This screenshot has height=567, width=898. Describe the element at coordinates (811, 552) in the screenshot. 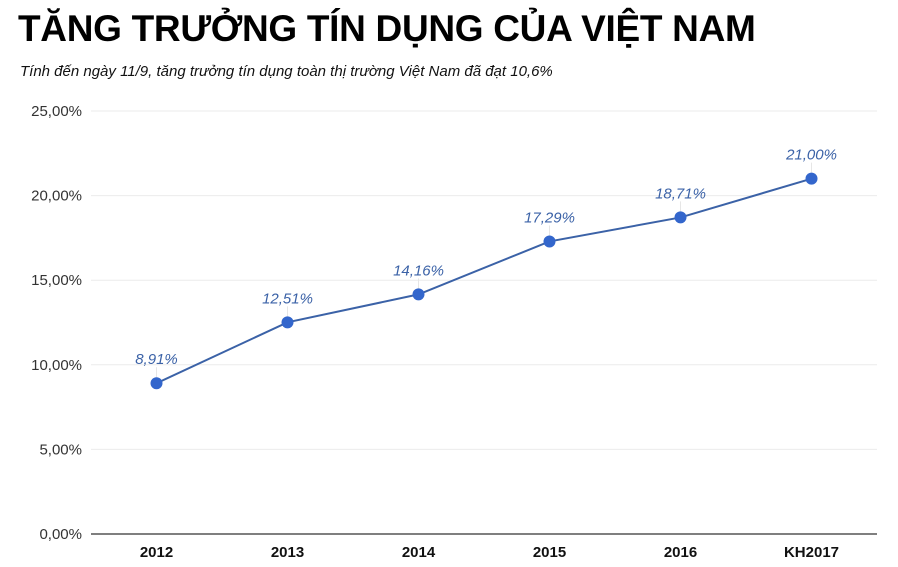

I see `x-tick-label: KH2017` at that location.